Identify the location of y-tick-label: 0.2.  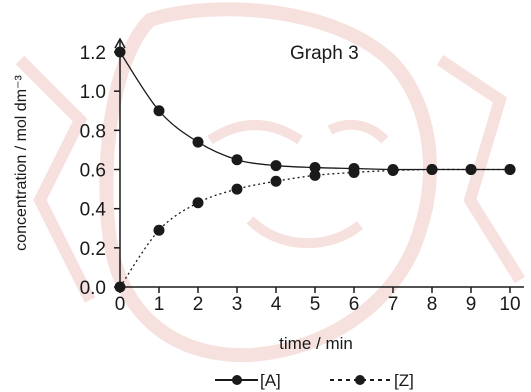
(93, 249).